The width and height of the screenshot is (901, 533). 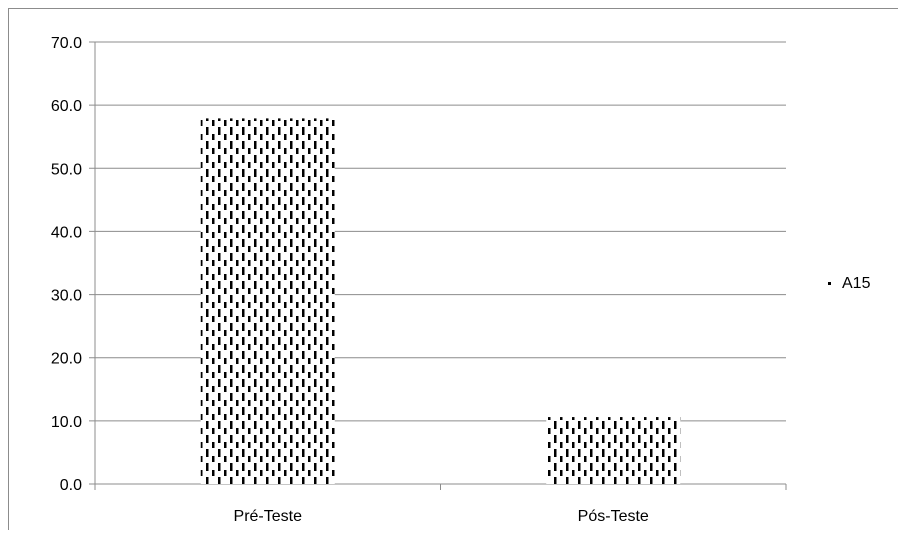 I want to click on legend: A15, so click(x=849, y=283).